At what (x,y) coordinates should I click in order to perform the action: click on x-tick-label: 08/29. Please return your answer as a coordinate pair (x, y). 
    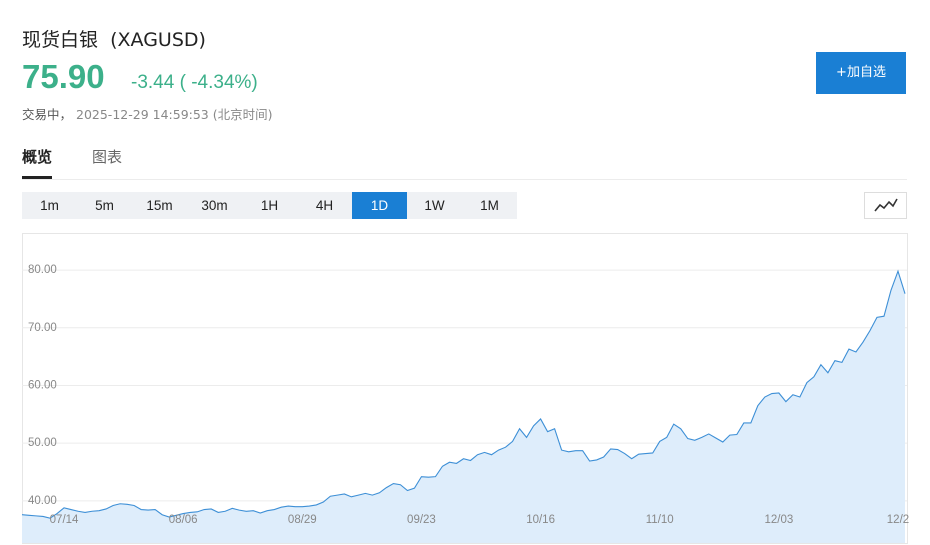
    Looking at the image, I should click on (302, 520).